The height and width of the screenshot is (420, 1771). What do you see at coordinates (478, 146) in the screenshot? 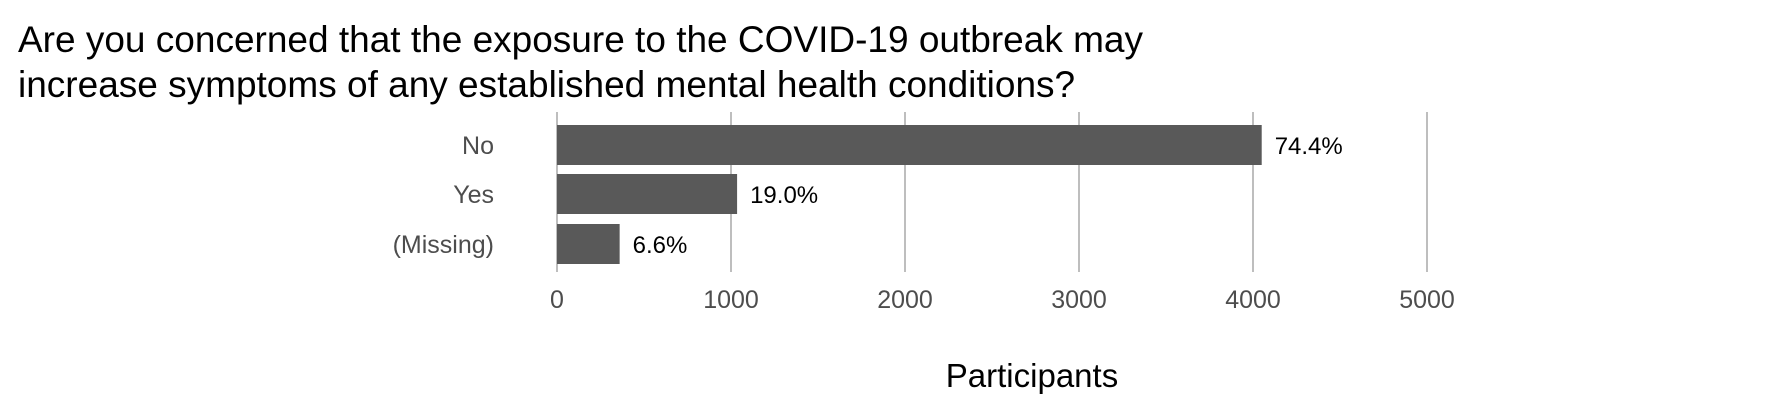
I see `category-label: No` at bounding box center [478, 146].